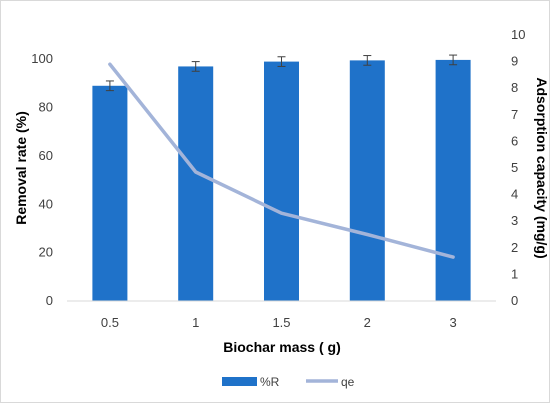  I want to click on y-tick-label: 40, so click(46, 203).